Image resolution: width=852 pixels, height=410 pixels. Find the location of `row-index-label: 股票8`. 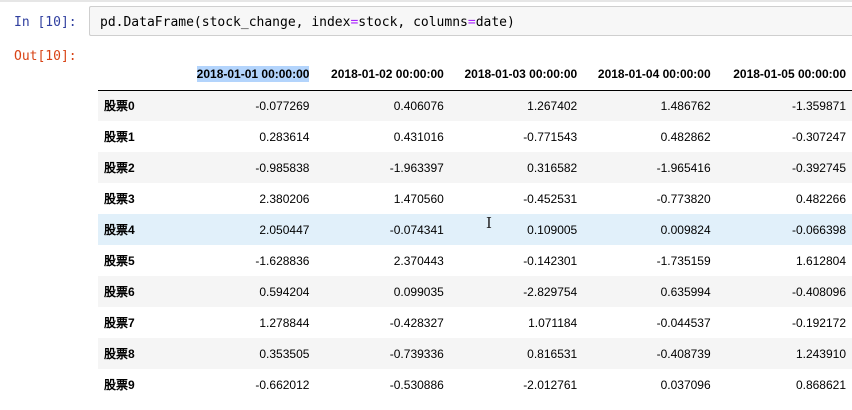

row-index-label: 股票8 is located at coordinates (119, 354).